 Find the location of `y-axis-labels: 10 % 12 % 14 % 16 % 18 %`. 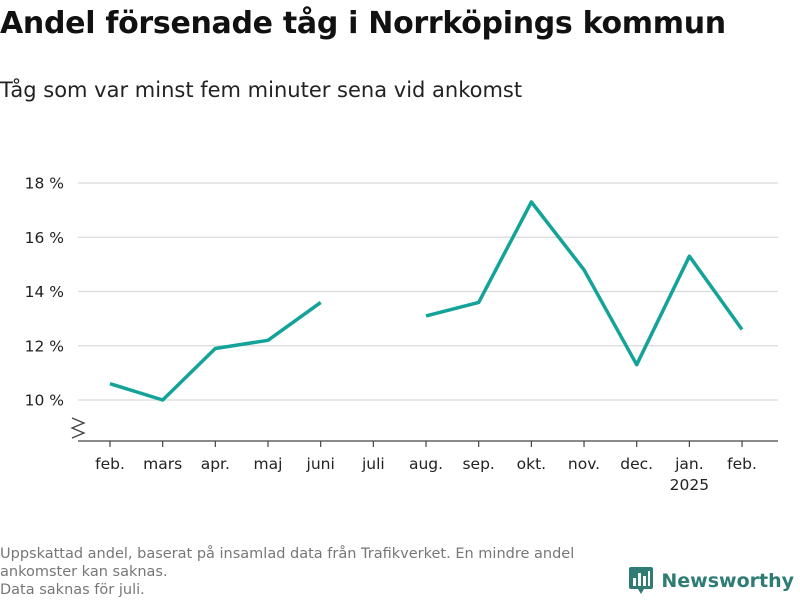

y-axis-labels: 10 % 12 % 14 % 16 % 18 % is located at coordinates (44, 292).